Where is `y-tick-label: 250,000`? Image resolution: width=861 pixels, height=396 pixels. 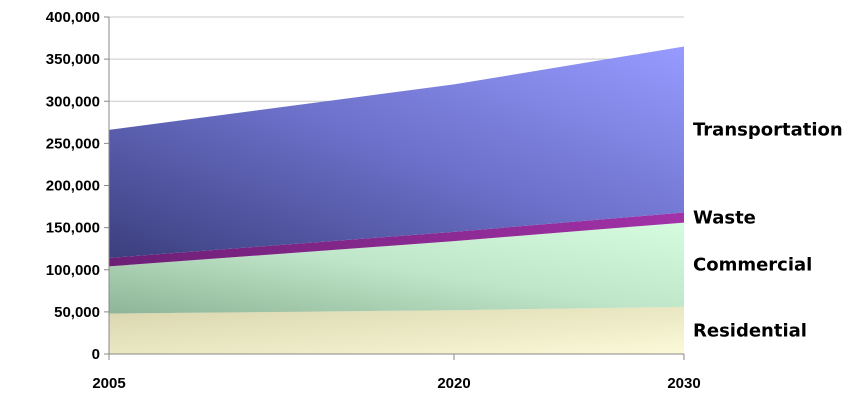
y-tick-label: 250,000 is located at coordinates (73, 143).